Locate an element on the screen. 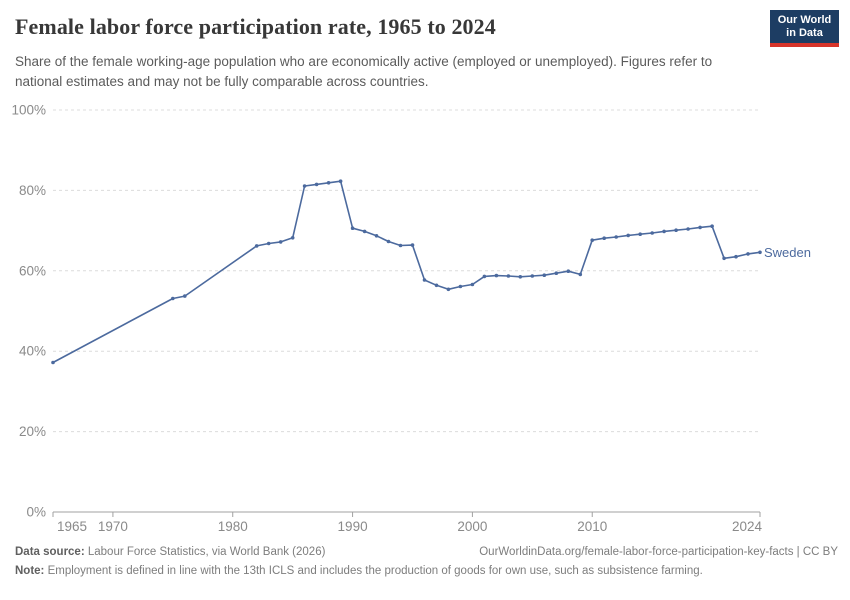  y-tick-label: 0% is located at coordinates (36, 512).